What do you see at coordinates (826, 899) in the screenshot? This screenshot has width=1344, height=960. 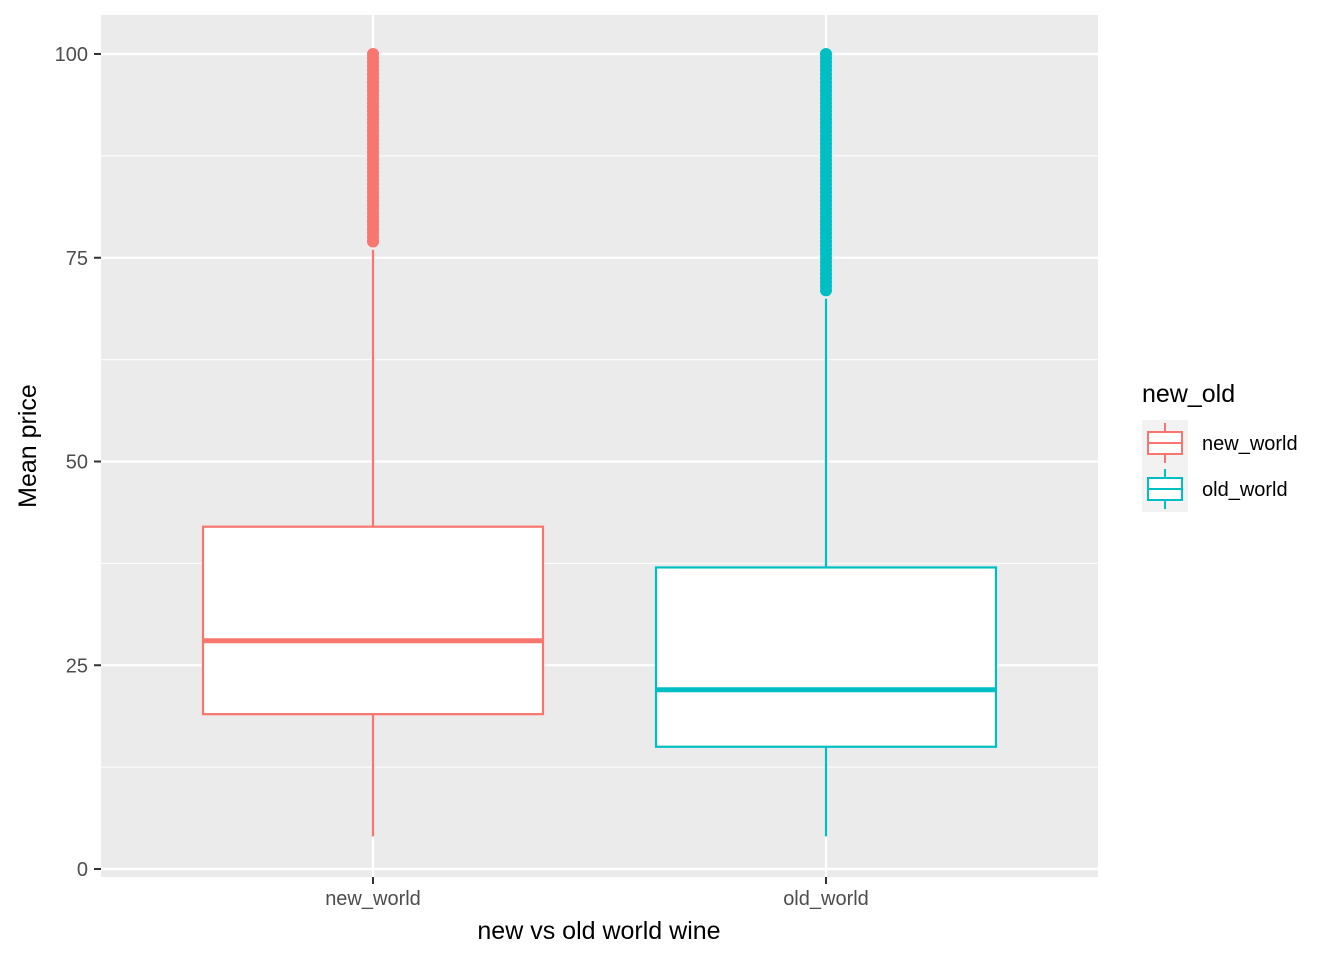 I see `x-tick-label: old_world` at bounding box center [826, 899].